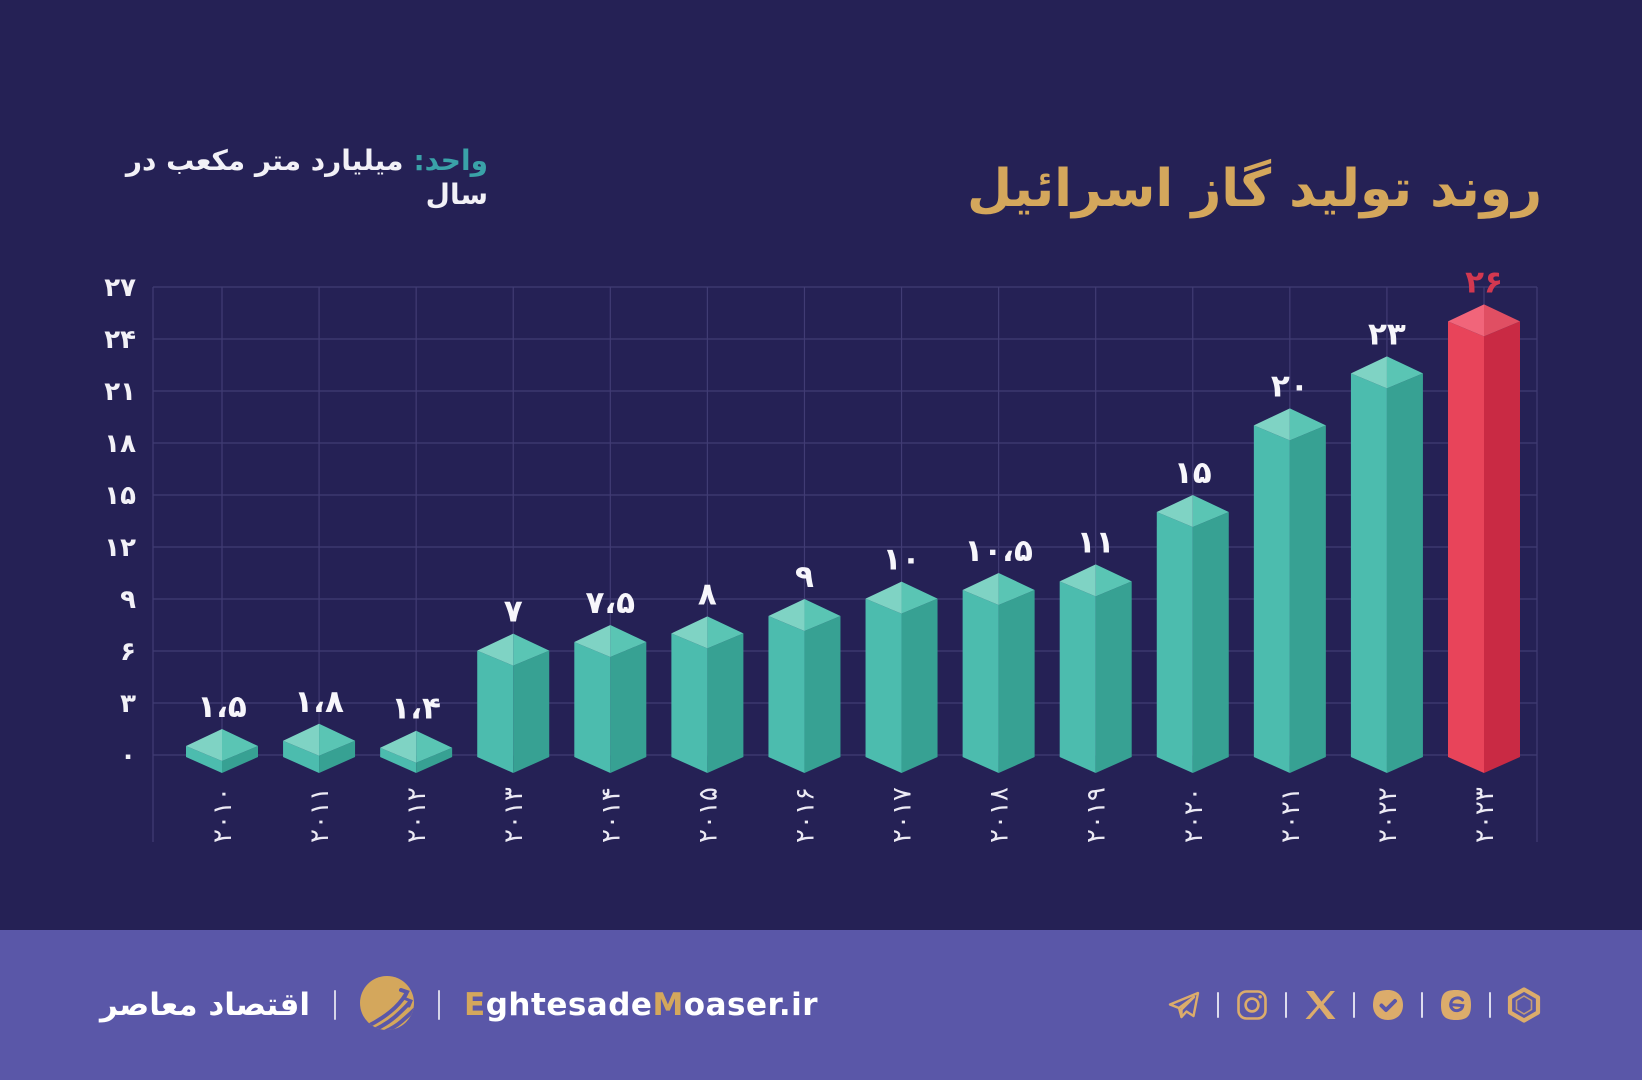 This screenshot has width=1642, height=1080. Describe the element at coordinates (128, 600) in the screenshot. I see `y-tick-label: ۹` at that location.